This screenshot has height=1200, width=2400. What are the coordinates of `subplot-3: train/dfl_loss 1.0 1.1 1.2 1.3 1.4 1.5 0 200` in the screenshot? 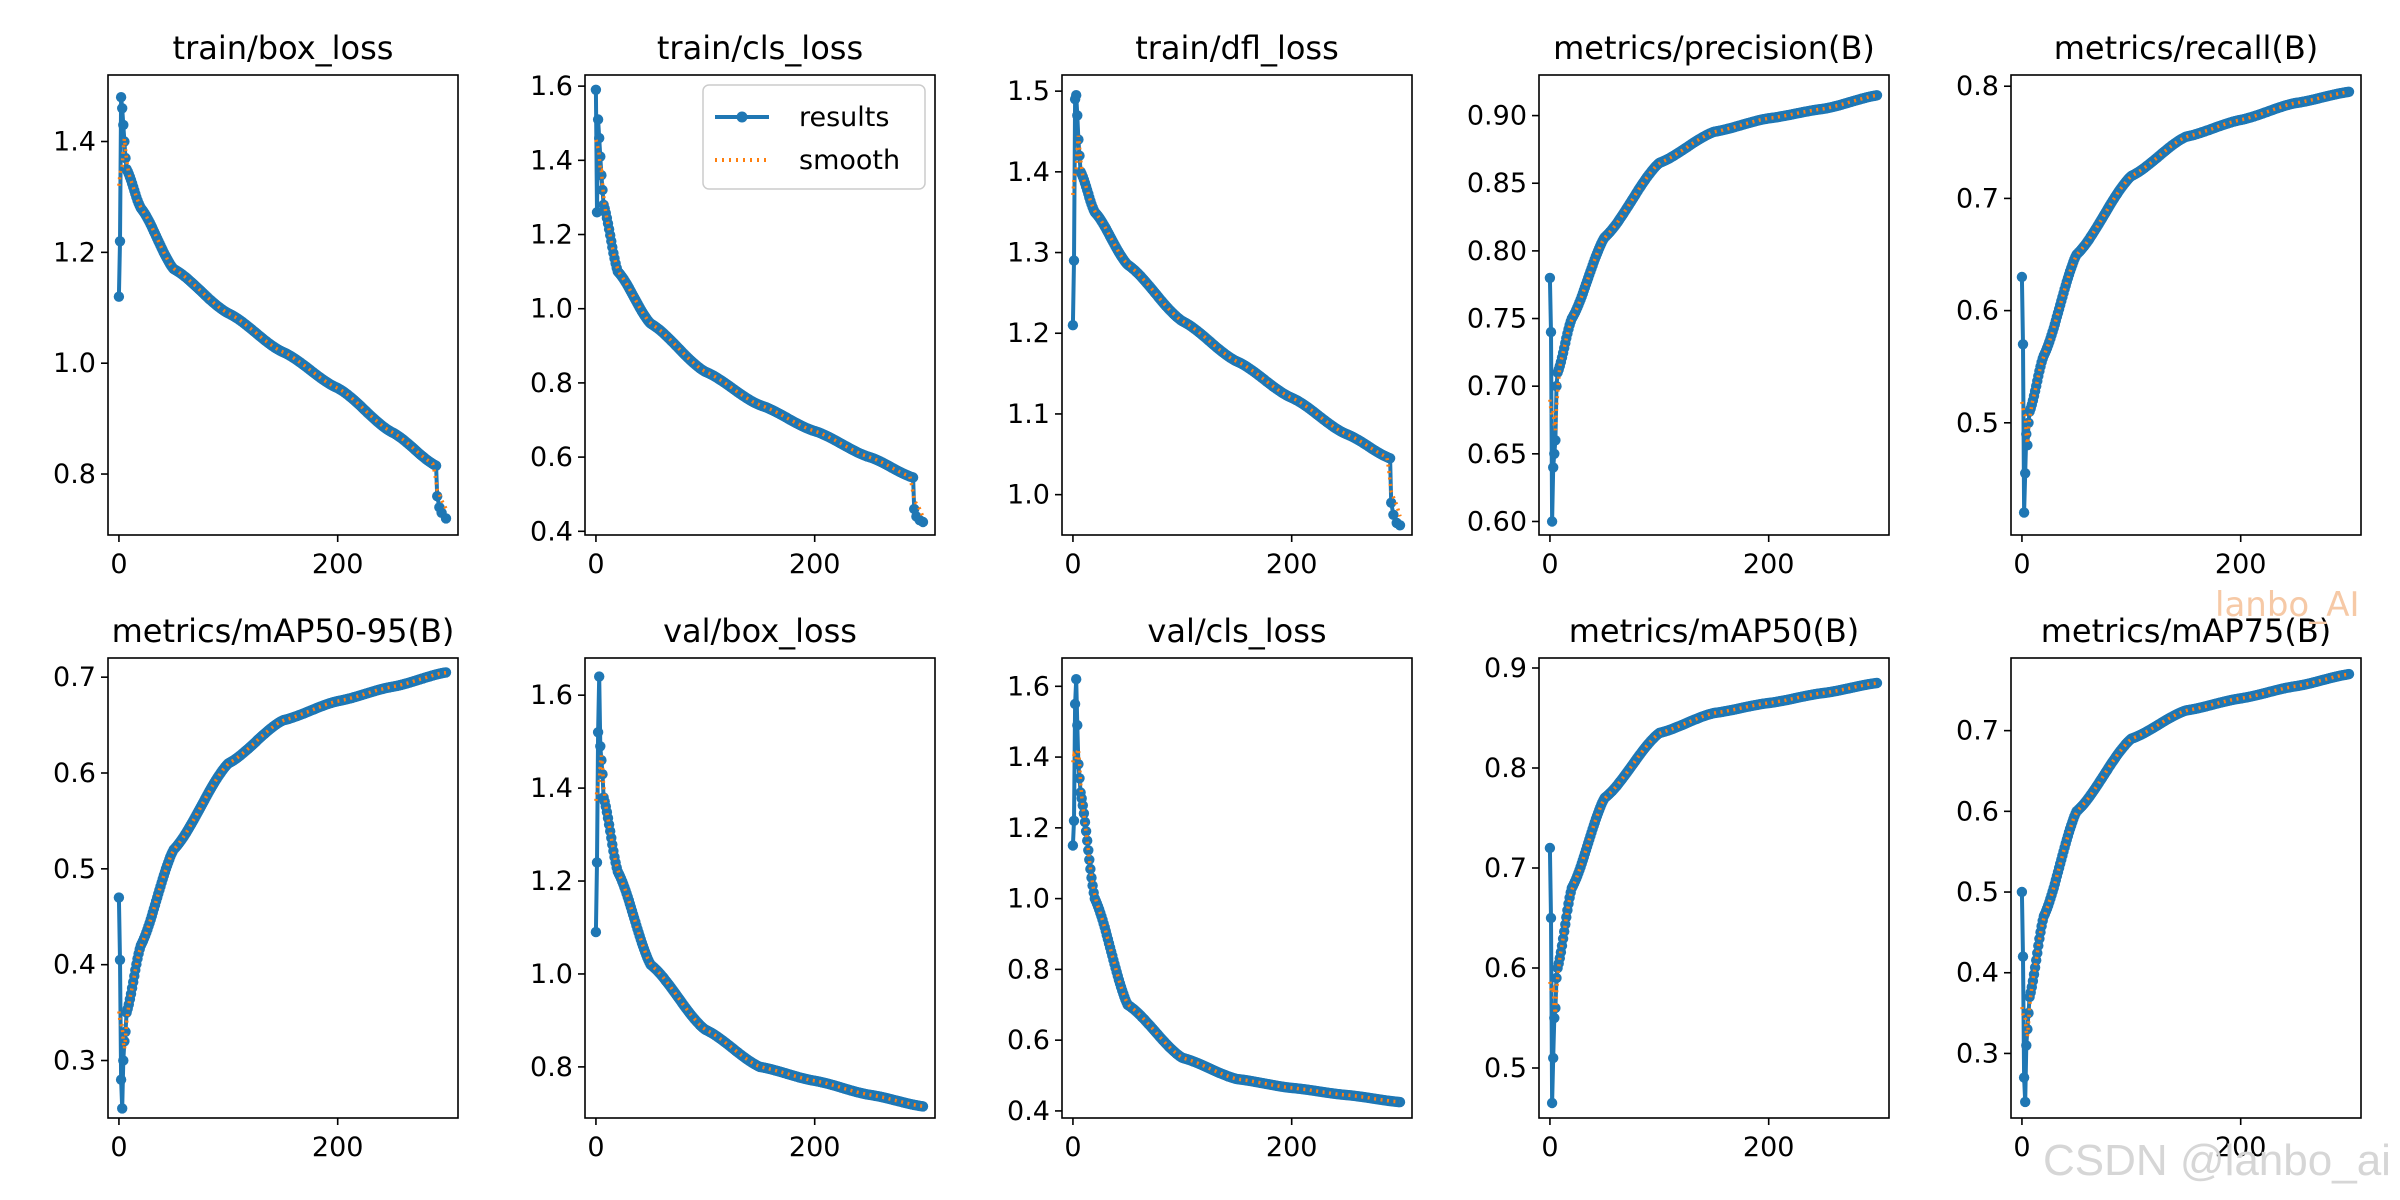 It's located at (1210, 304).